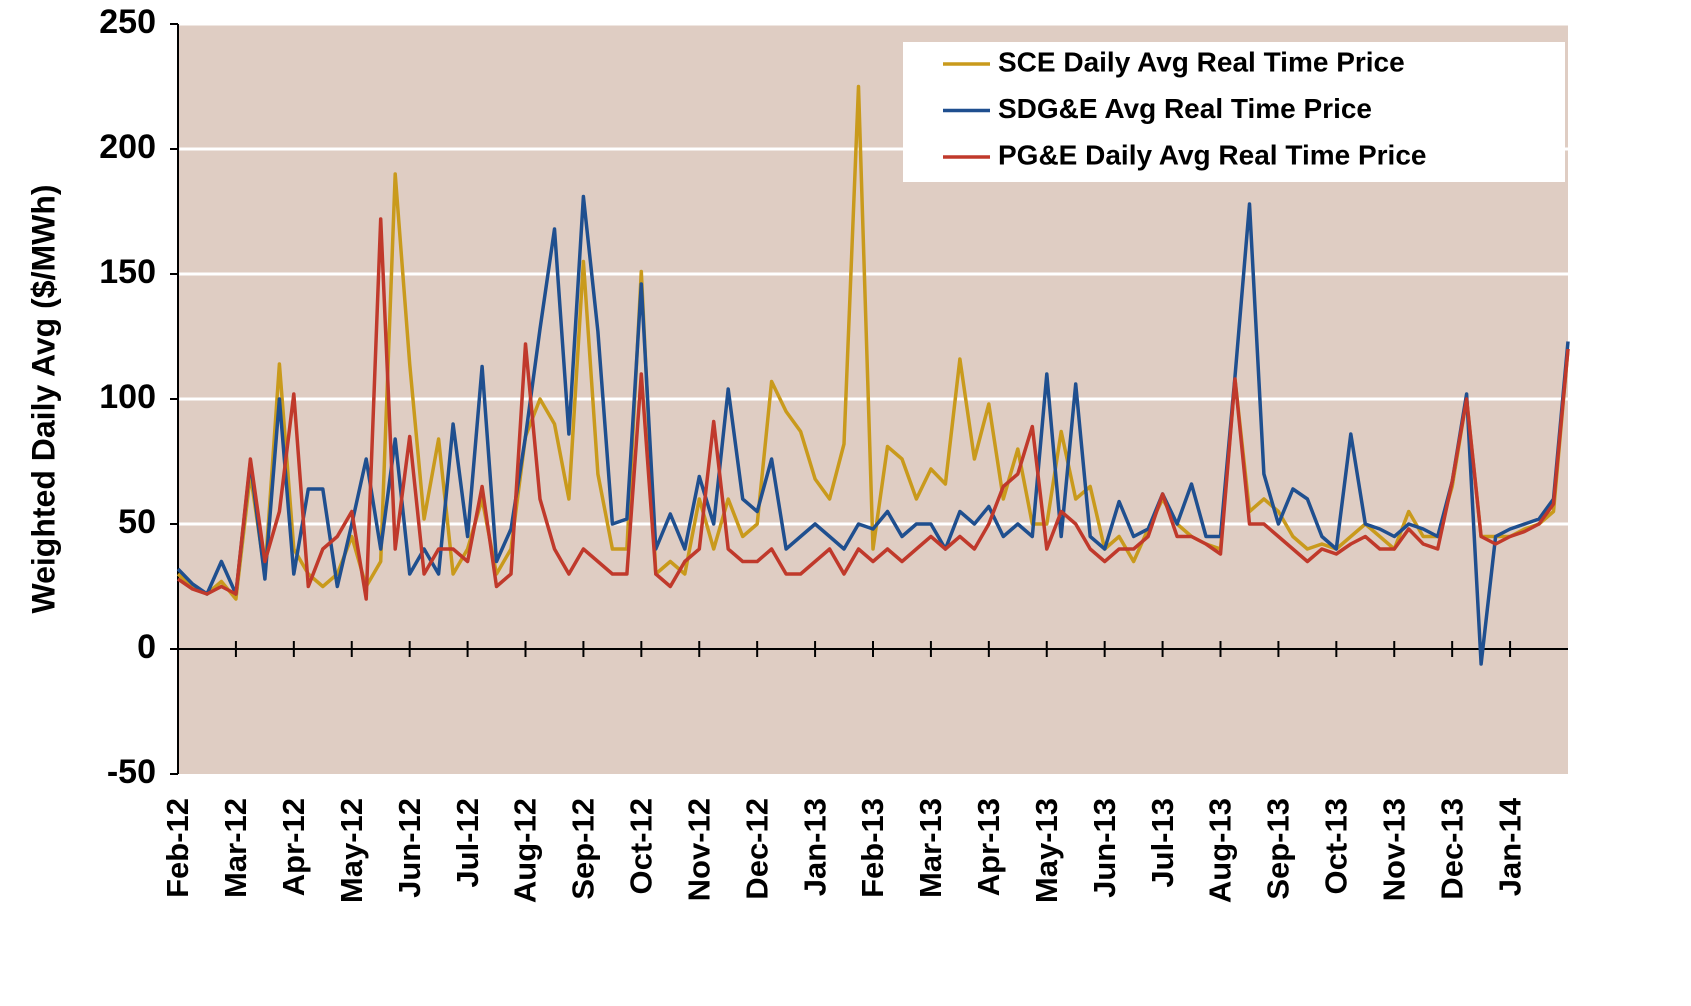 The image size is (1691, 1006). What do you see at coordinates (756, 849) in the screenshot?
I see `x-tick-label: Dec-12` at bounding box center [756, 849].